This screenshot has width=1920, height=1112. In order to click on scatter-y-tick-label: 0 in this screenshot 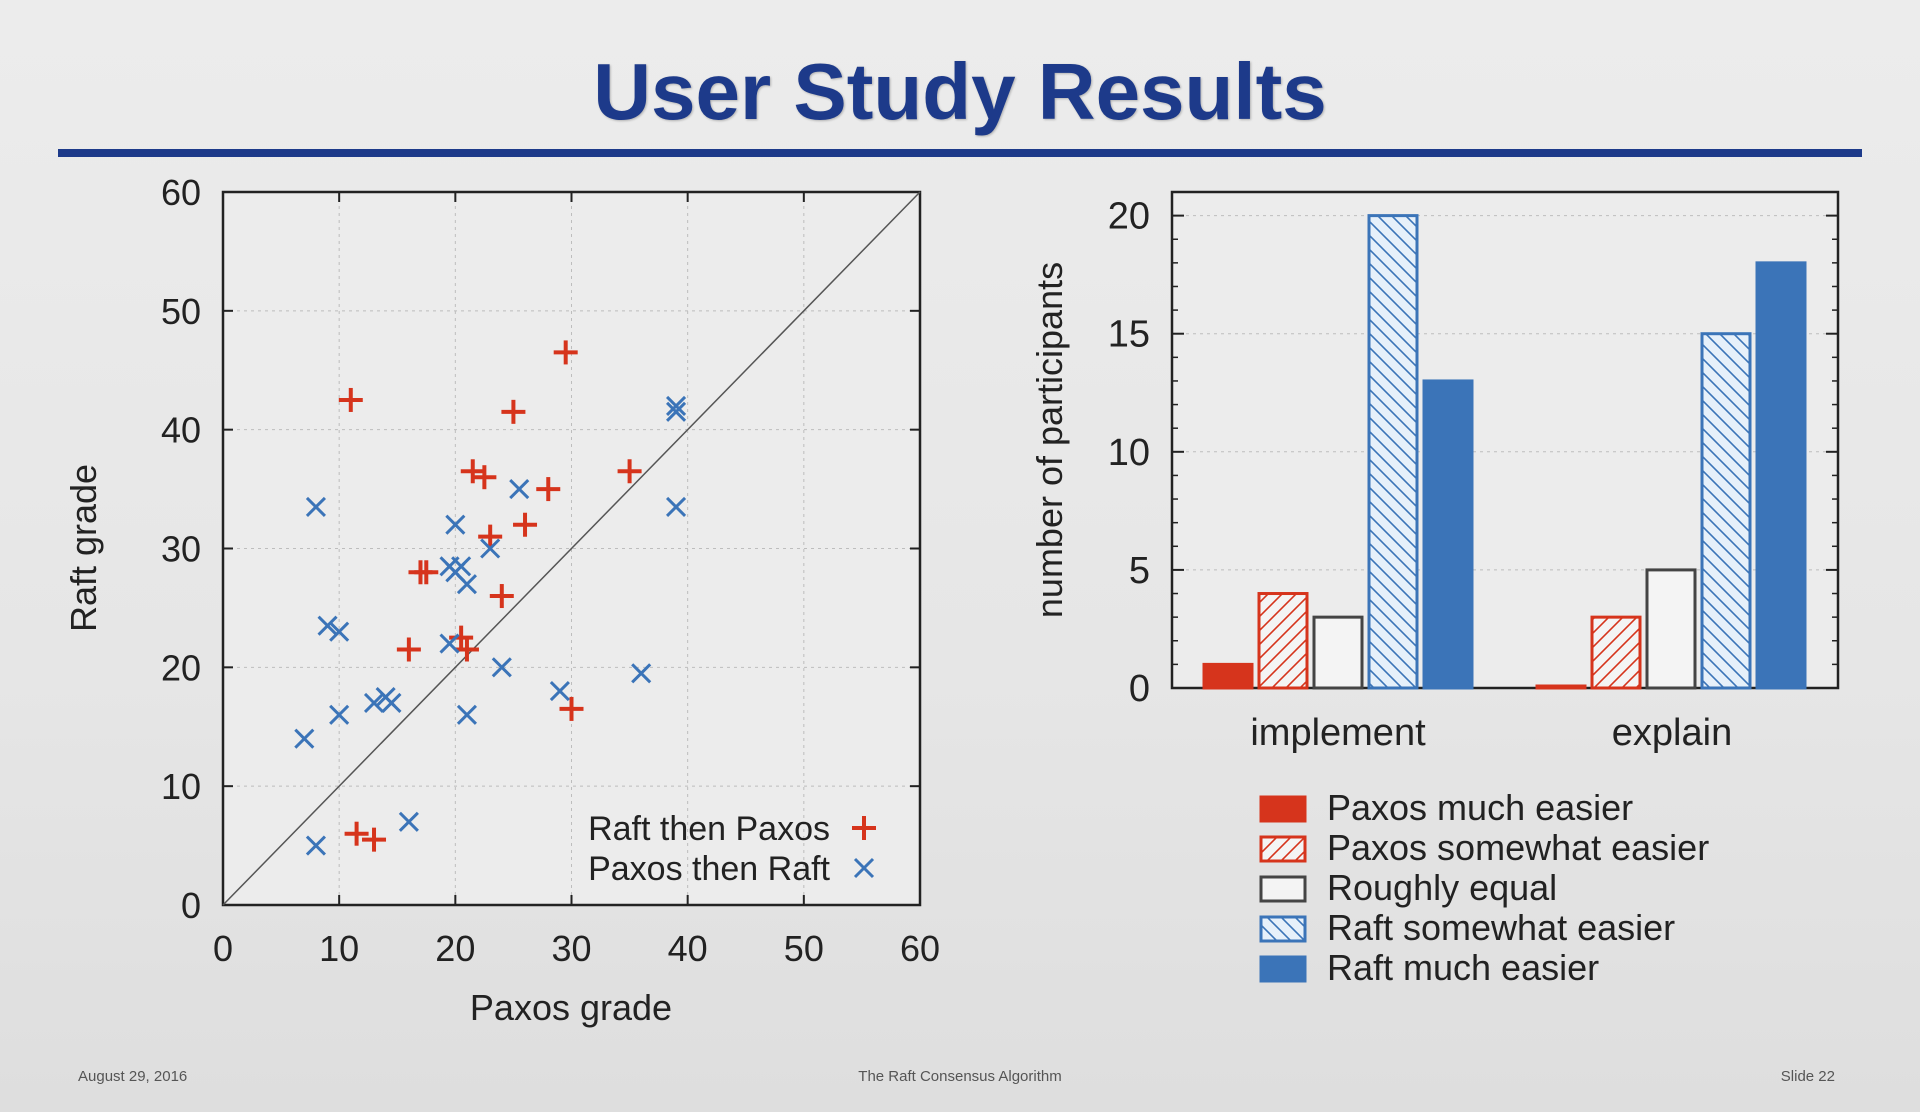, I will do `click(191, 905)`.